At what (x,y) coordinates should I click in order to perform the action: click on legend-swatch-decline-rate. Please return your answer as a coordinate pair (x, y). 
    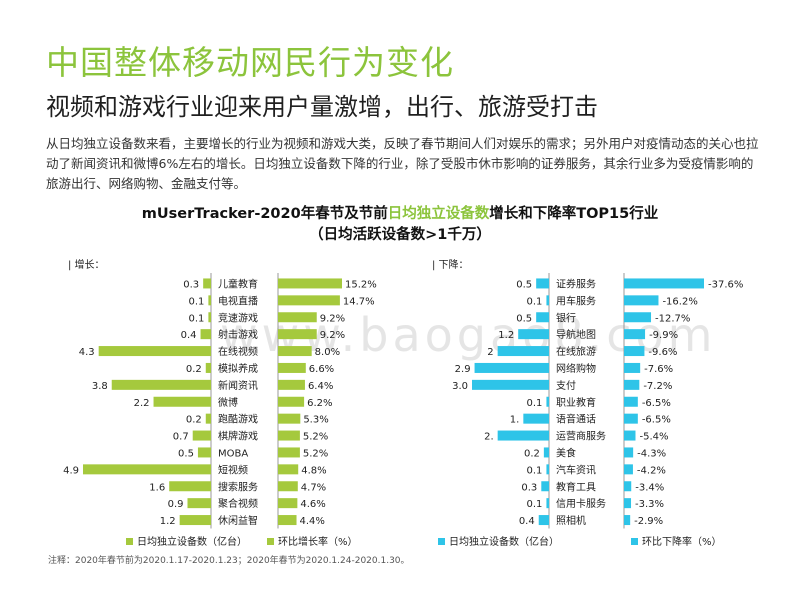
    Looking at the image, I should click on (634, 541).